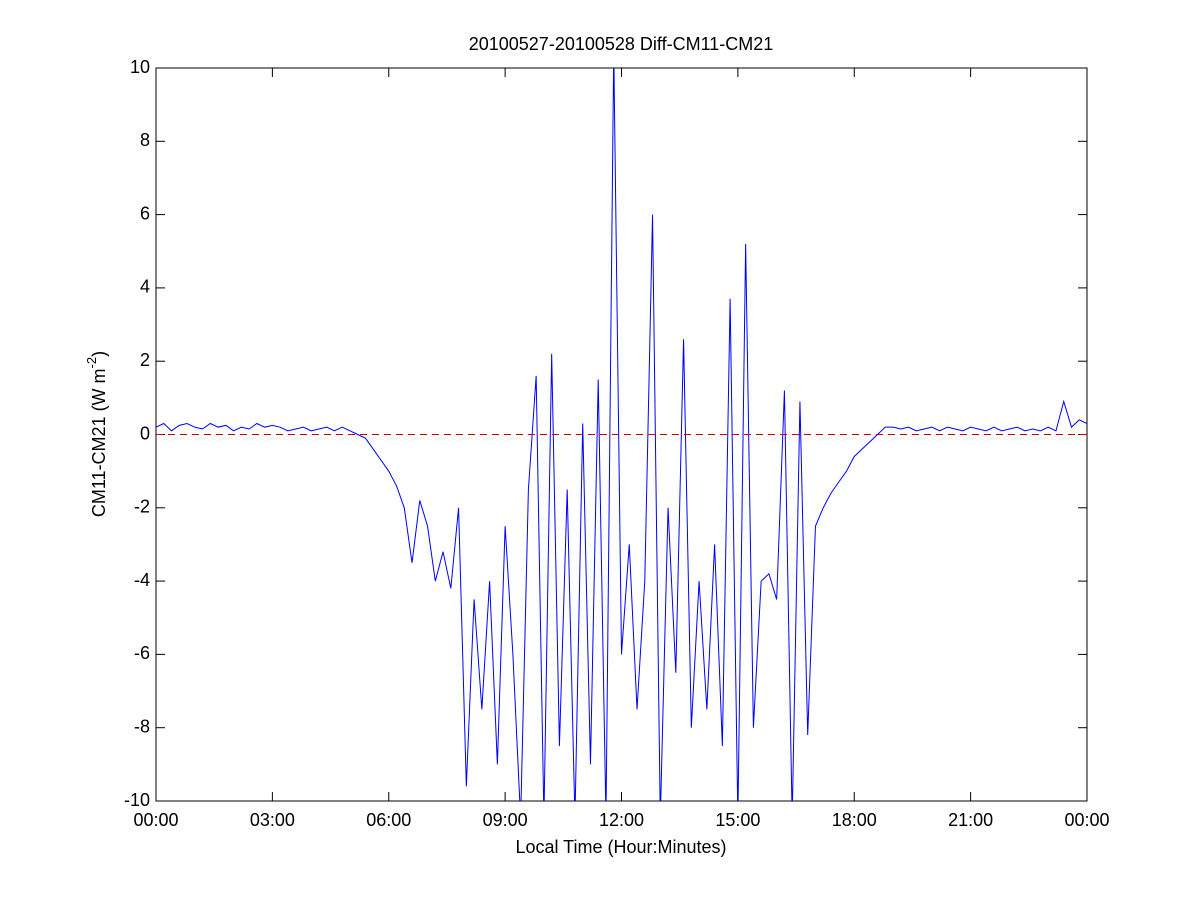  What do you see at coordinates (505, 820) in the screenshot?
I see `x-tick-label: 09:00` at bounding box center [505, 820].